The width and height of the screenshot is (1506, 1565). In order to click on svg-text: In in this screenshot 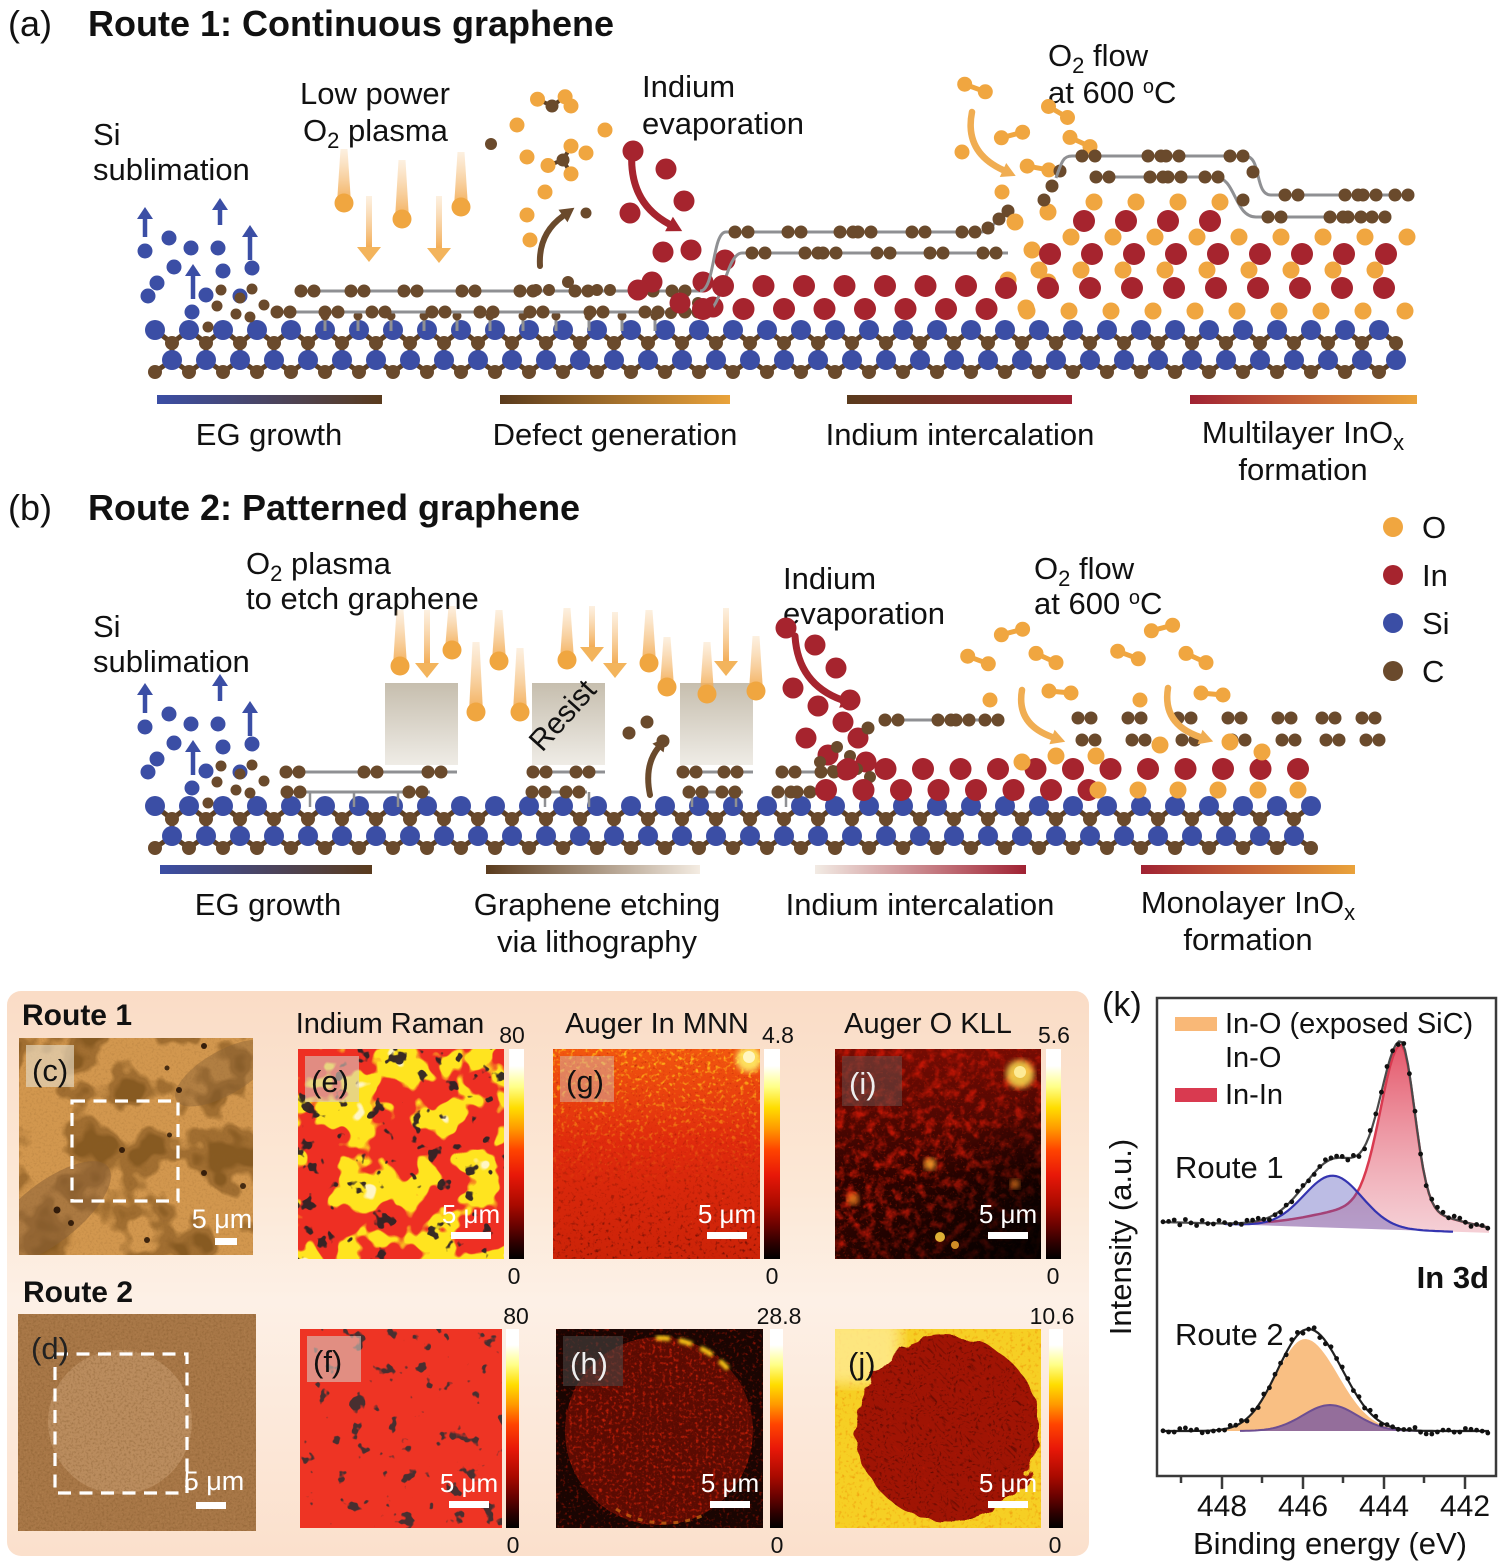, I will do `click(1435, 575)`.